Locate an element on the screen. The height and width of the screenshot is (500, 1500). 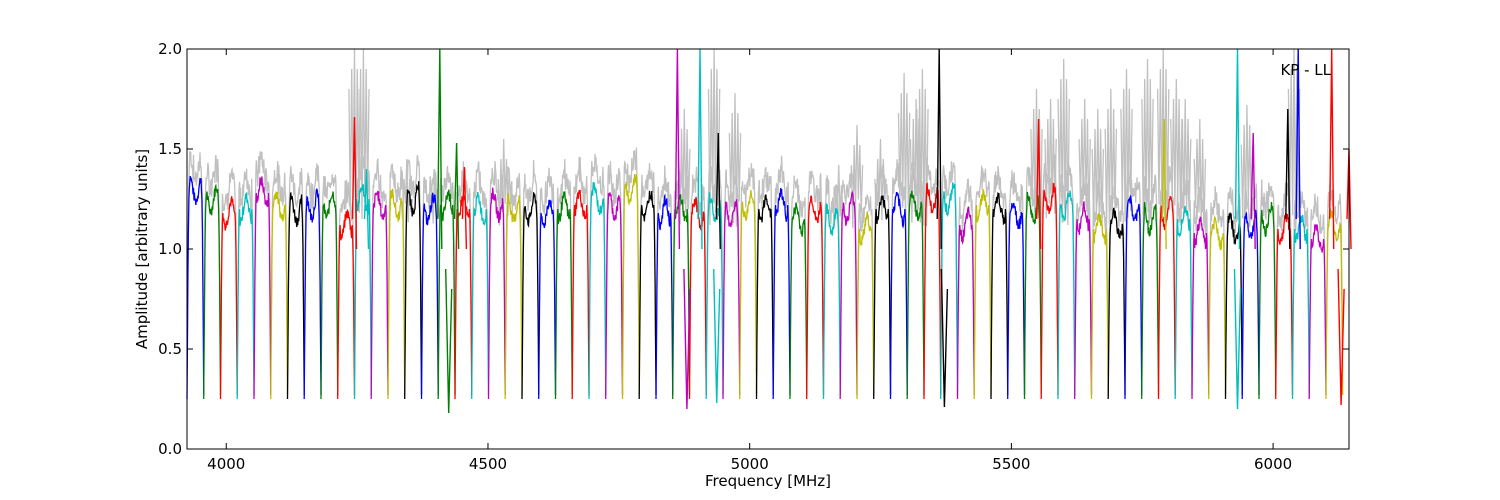
x-tick-label: 6000 is located at coordinates (1273, 464).